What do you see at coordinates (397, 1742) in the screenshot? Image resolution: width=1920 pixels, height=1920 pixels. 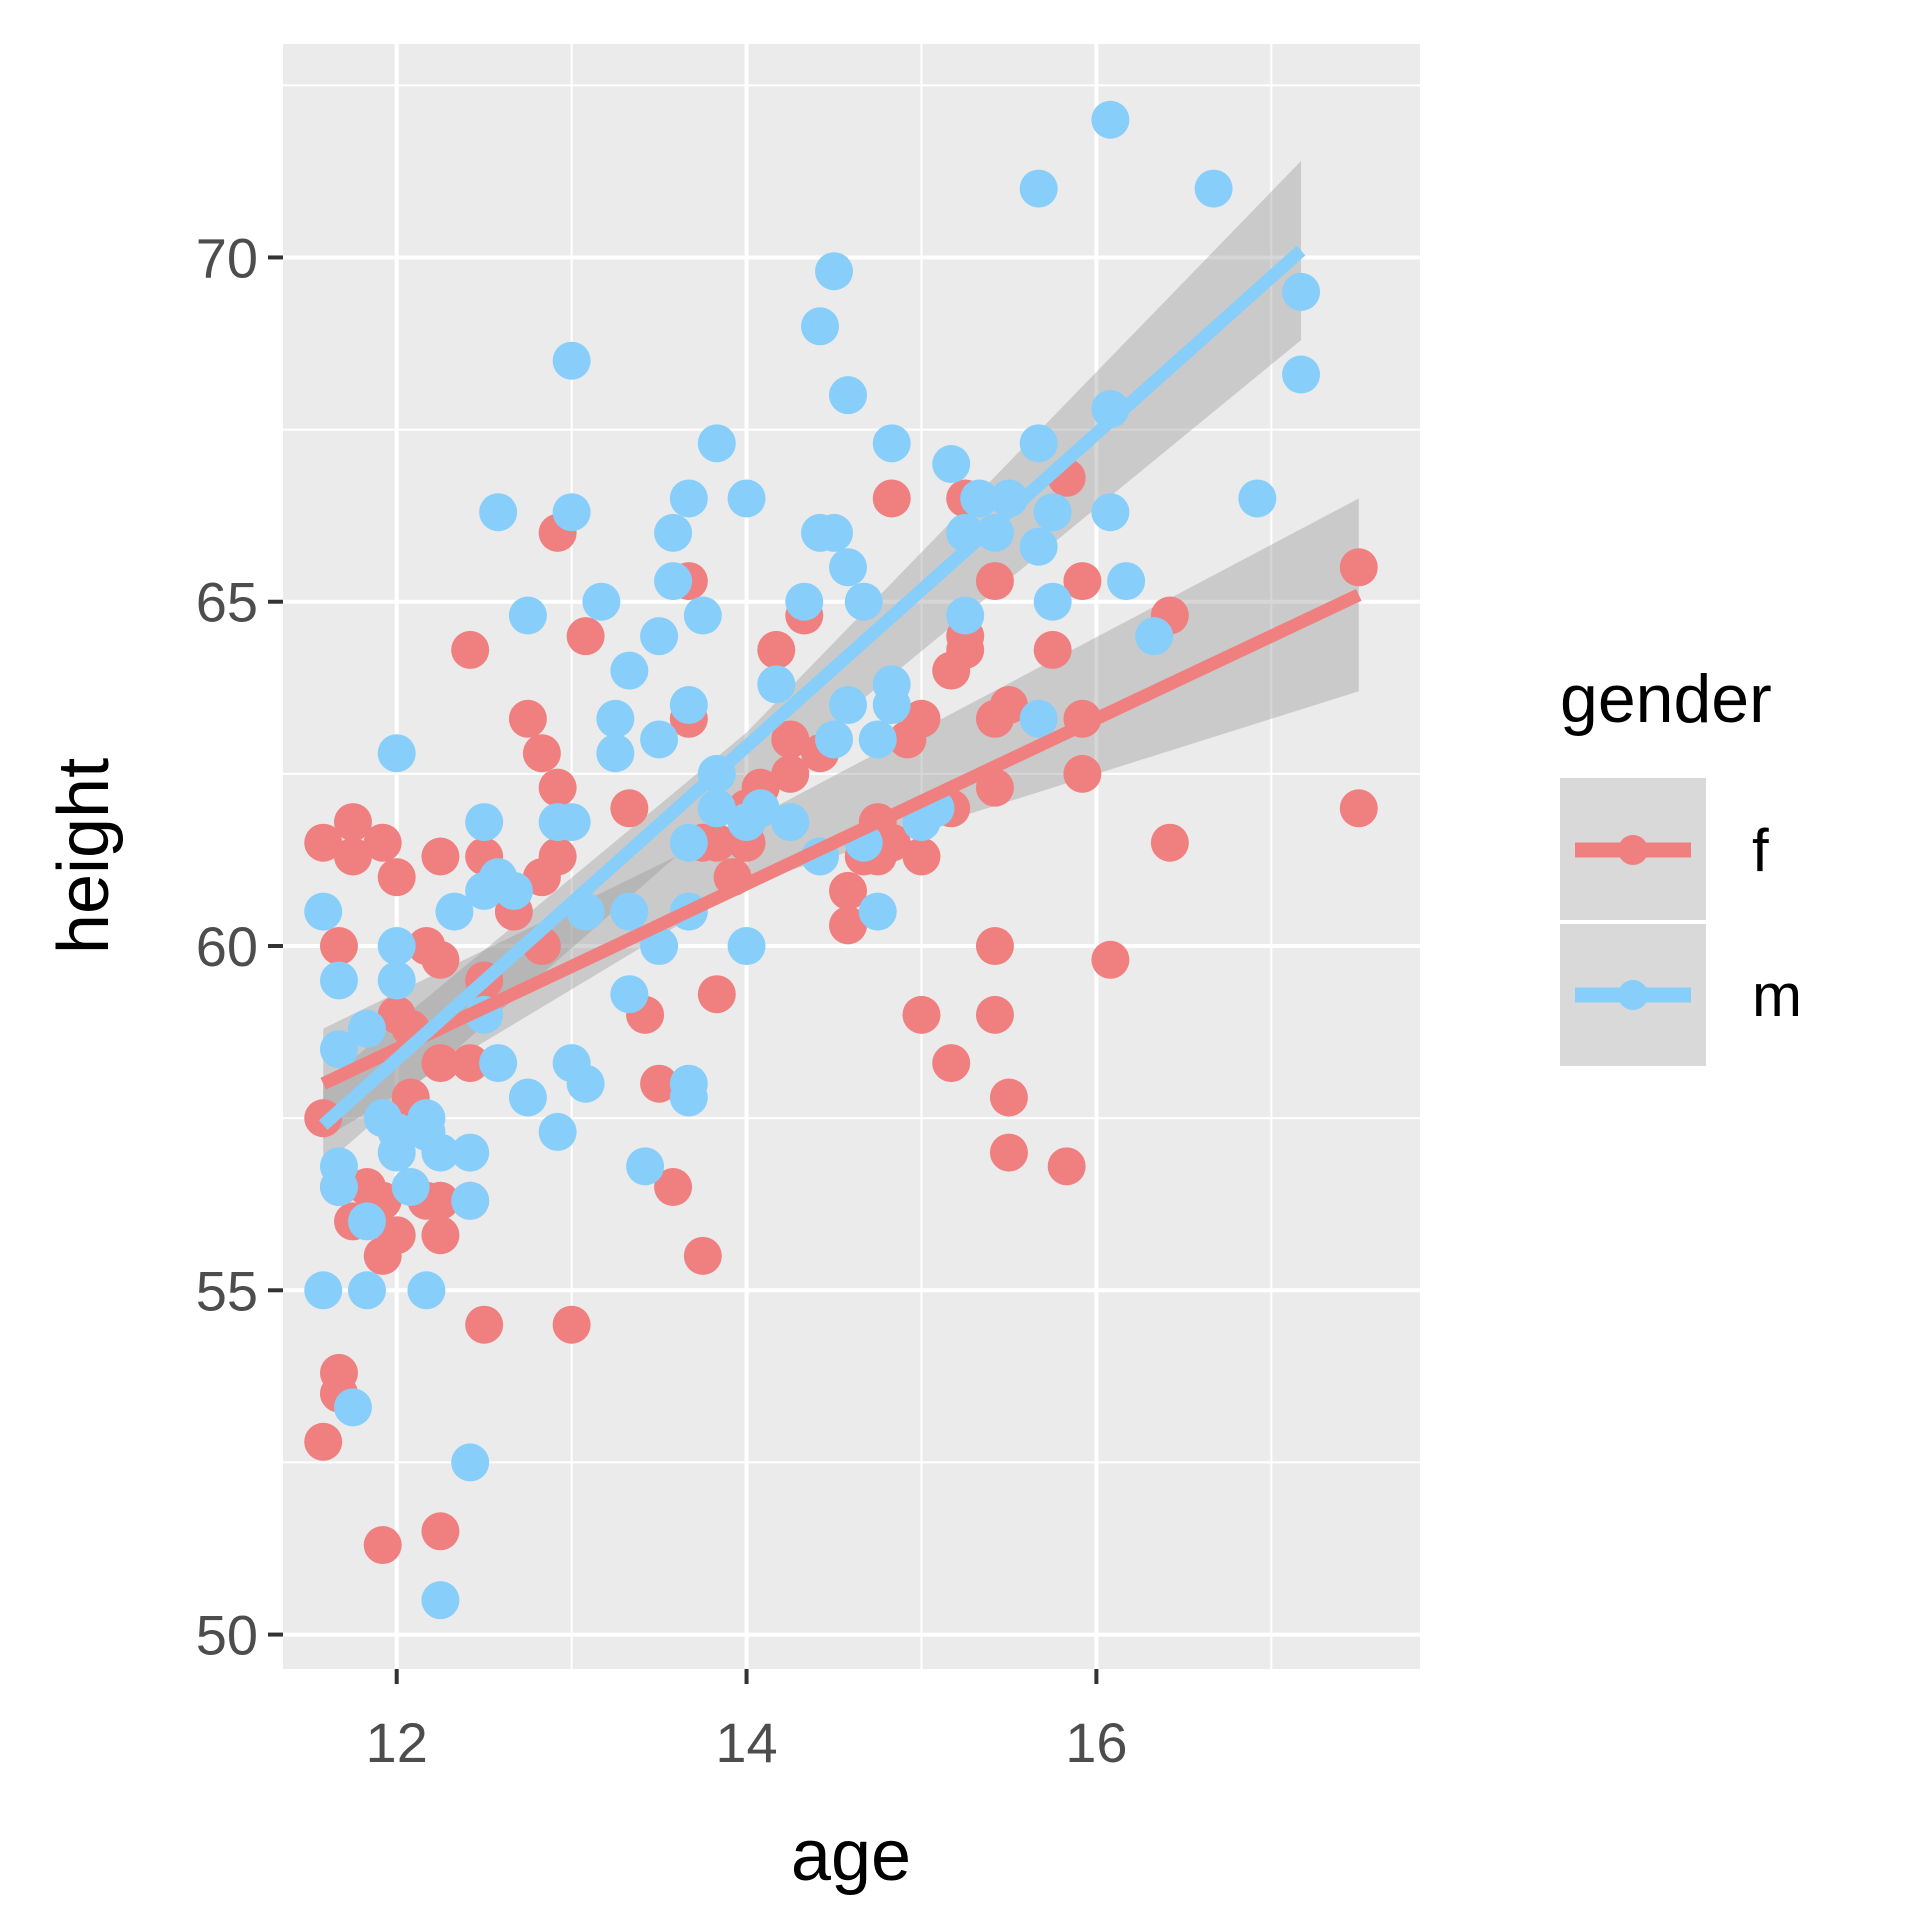 I see `x-tick-label: 12` at bounding box center [397, 1742].